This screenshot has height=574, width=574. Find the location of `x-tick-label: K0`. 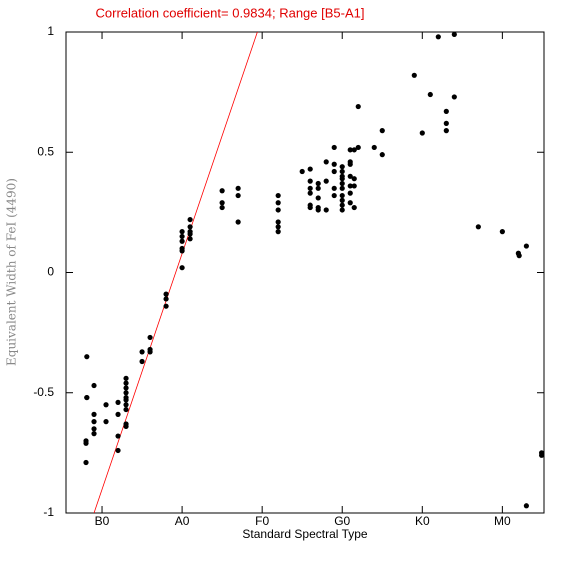

x-tick-label: K0 is located at coordinates (422, 521).